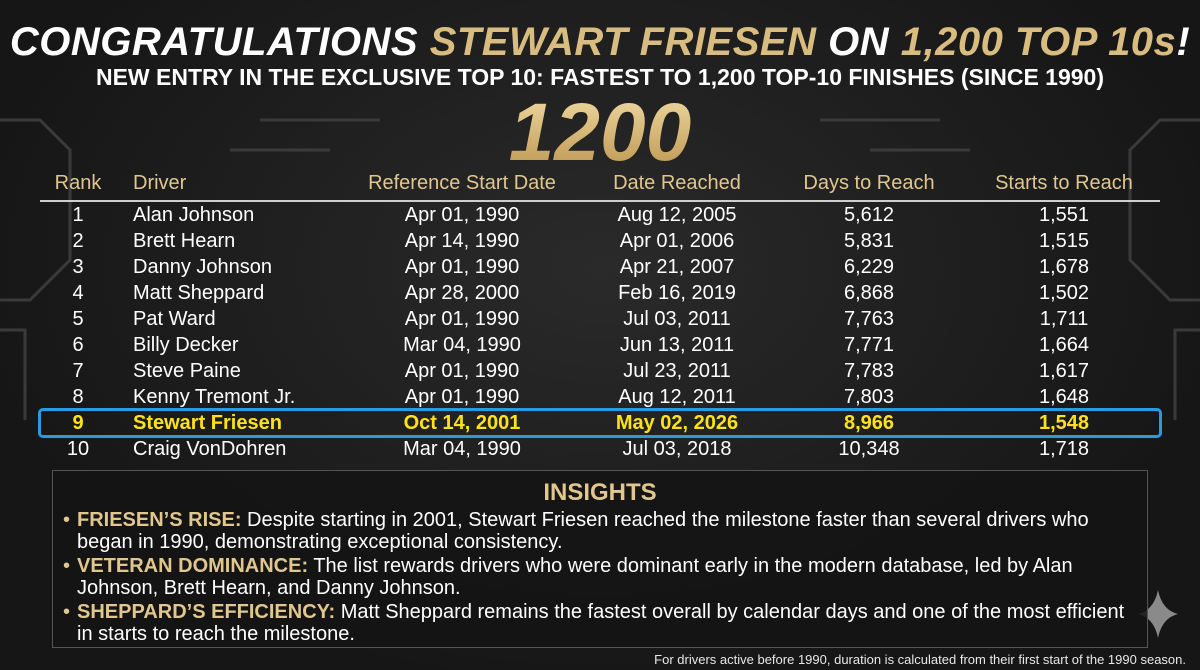 This screenshot has height=670, width=1200. Describe the element at coordinates (202, 267) in the screenshot. I see `table-cell: Danny Johnson` at that location.